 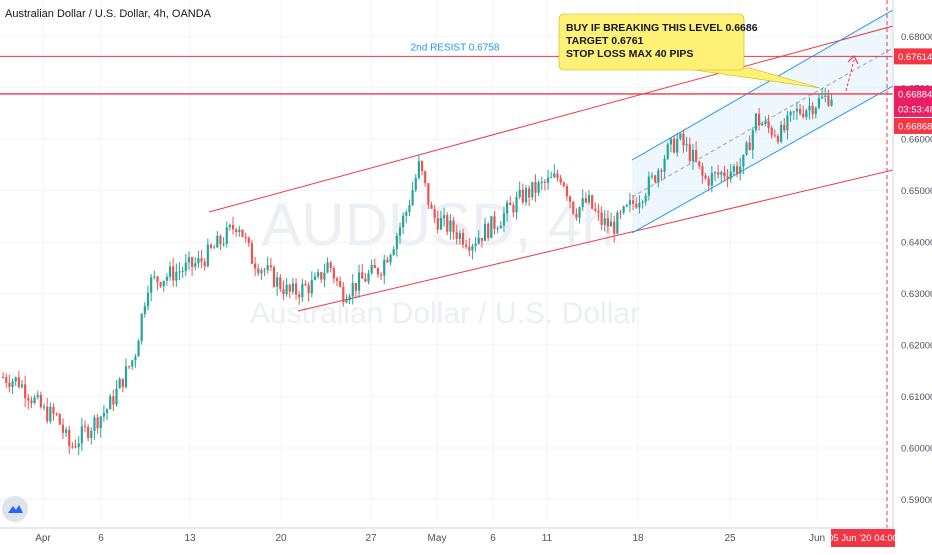 I want to click on time-tick-label: 27, so click(x=371, y=538).